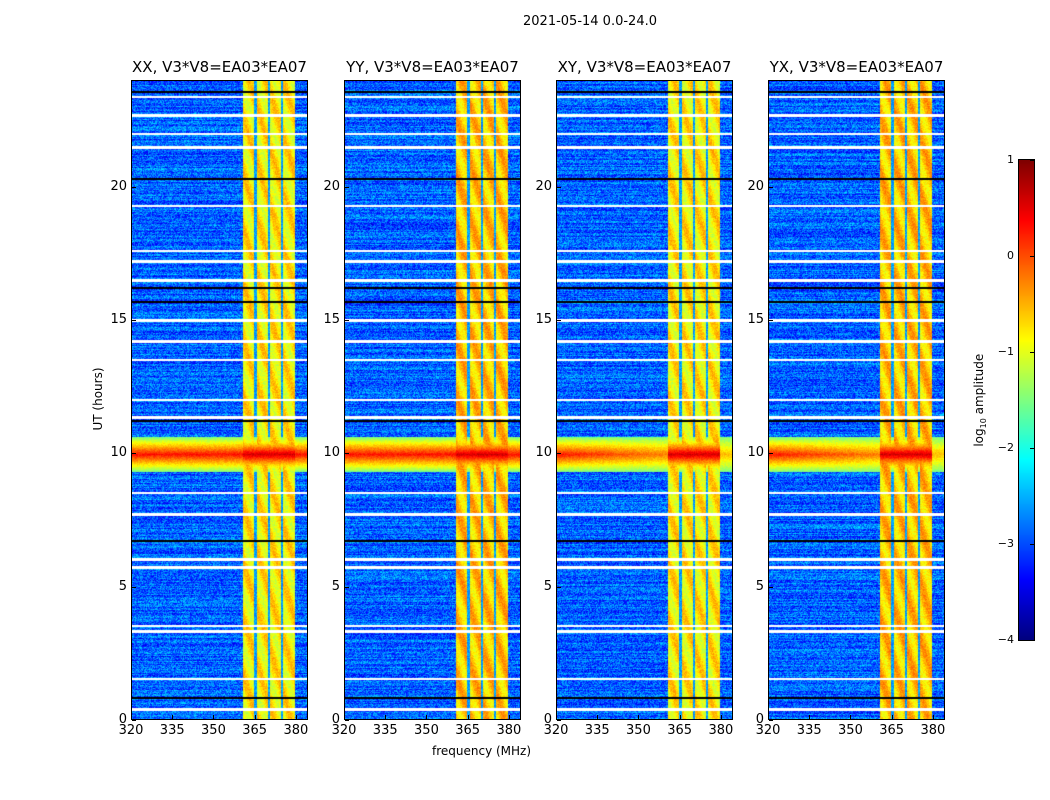 This screenshot has height=800, width=1050. What do you see at coordinates (482, 751) in the screenshot?
I see `x-axis-label: frequency (MHz)` at bounding box center [482, 751].